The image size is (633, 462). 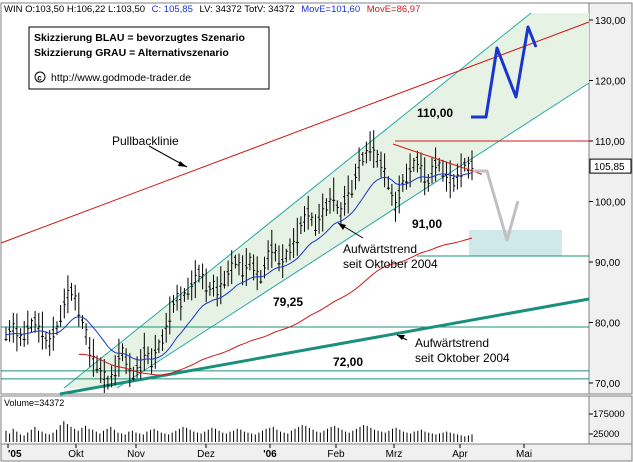 I want to click on level-label-0: 110,00, so click(x=435, y=113).